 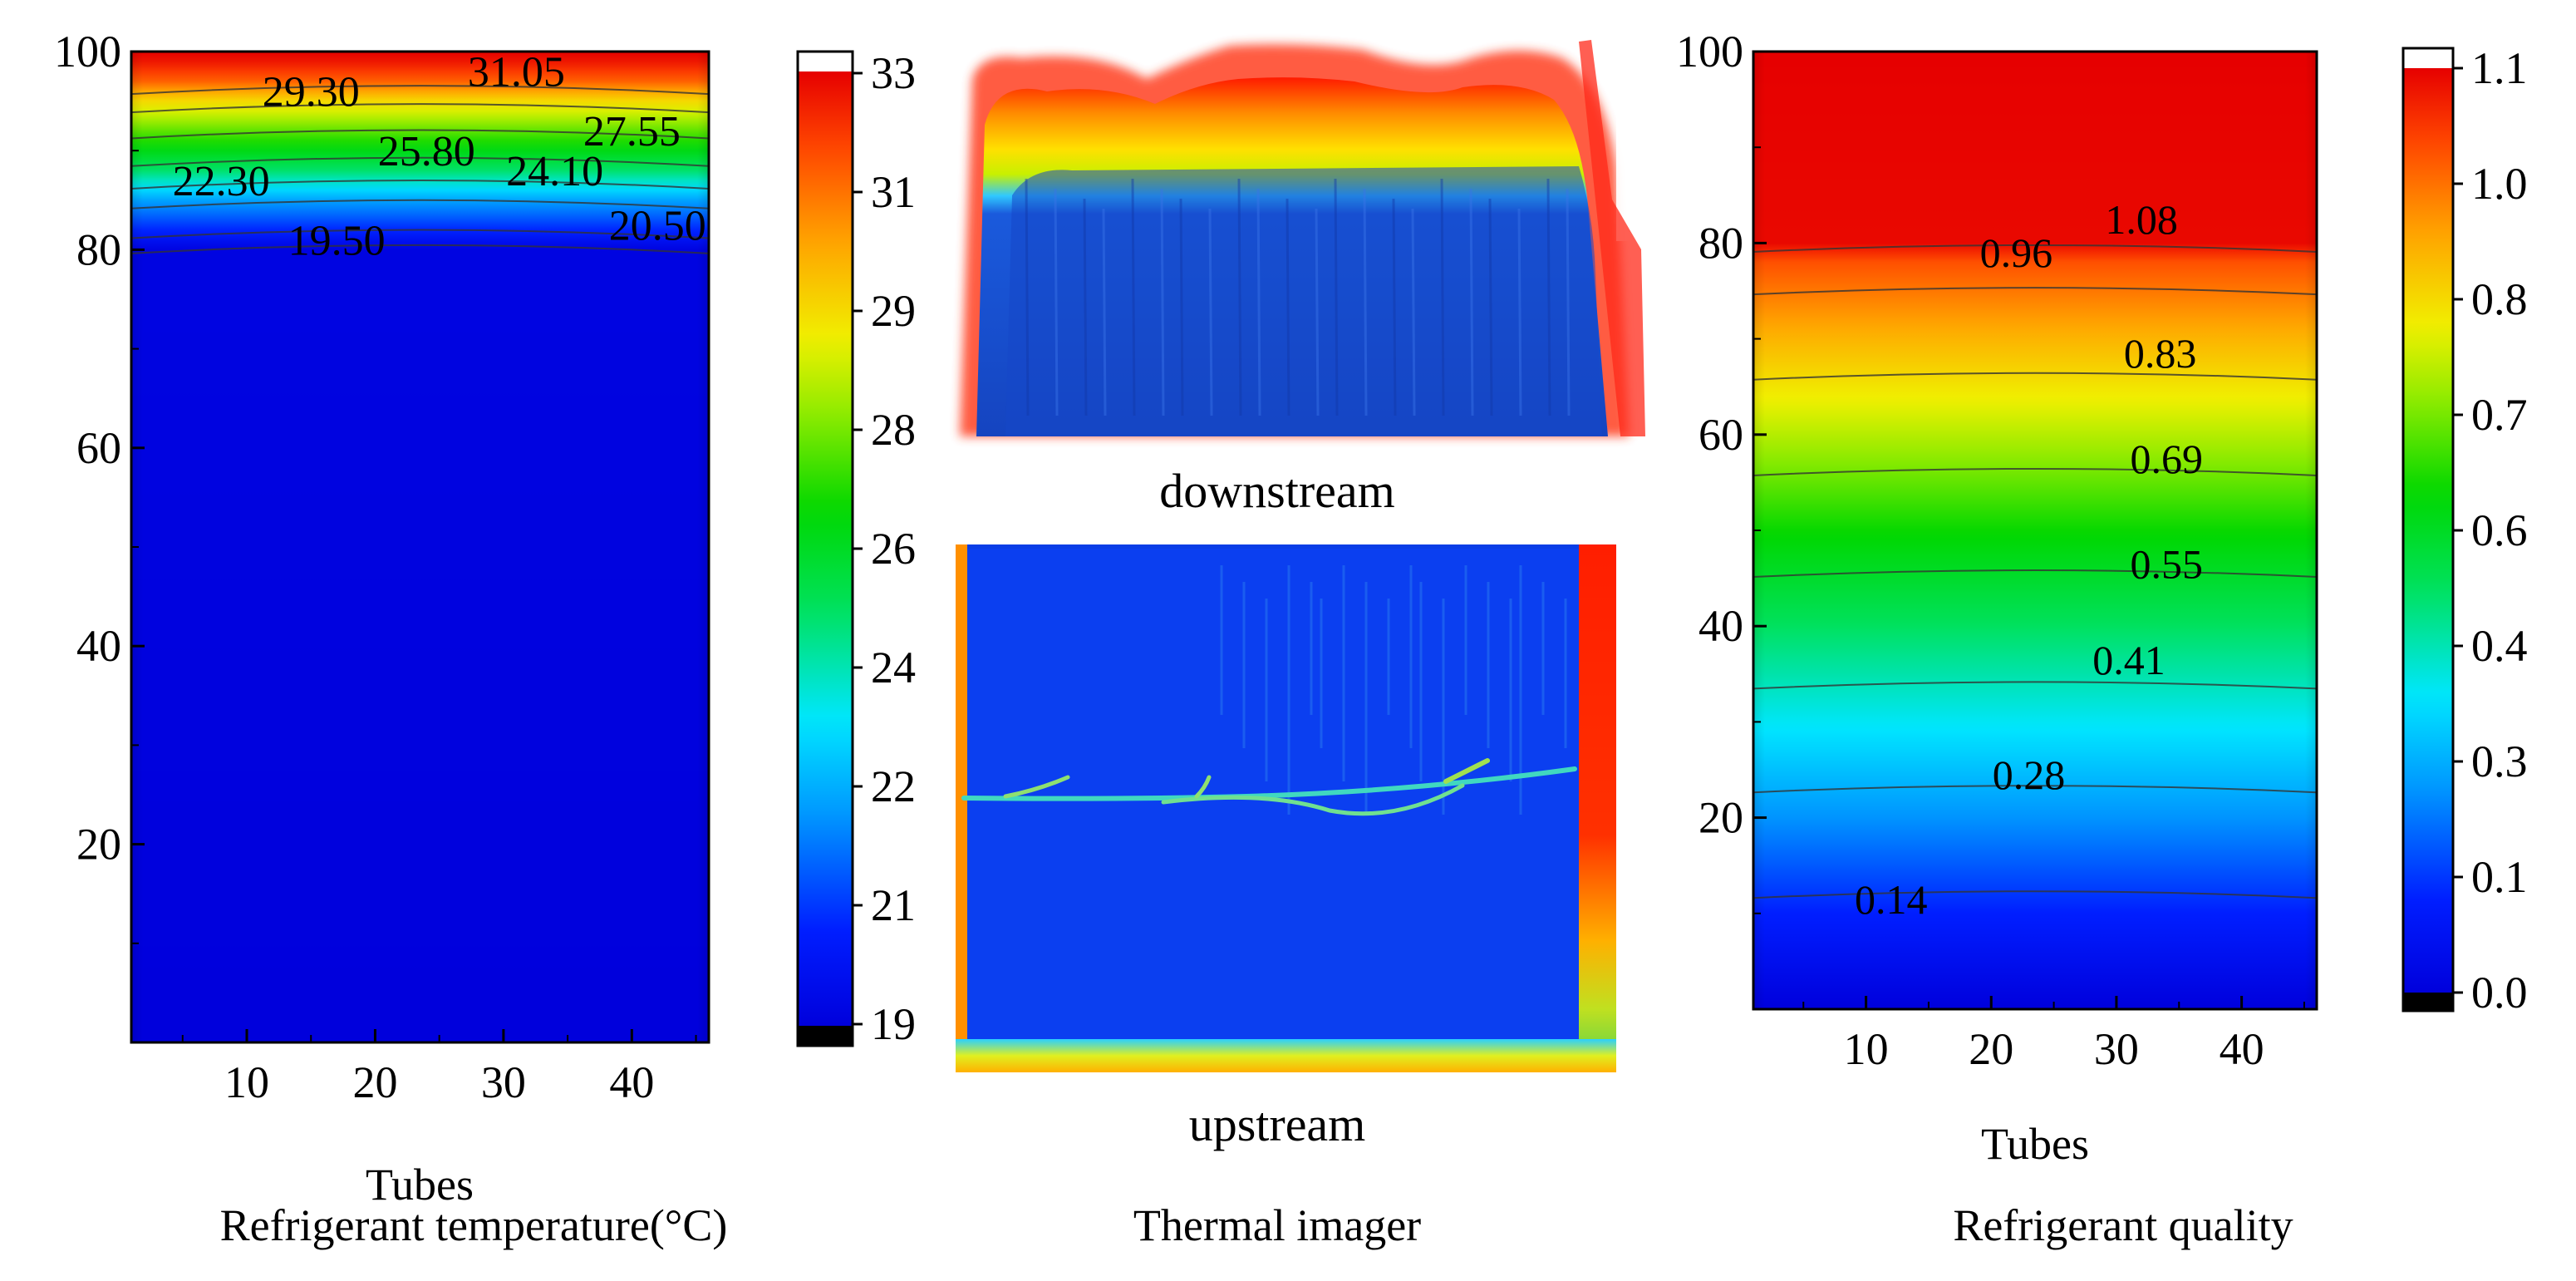 I want to click on colorbar-tick-label: 31, so click(x=894, y=192).